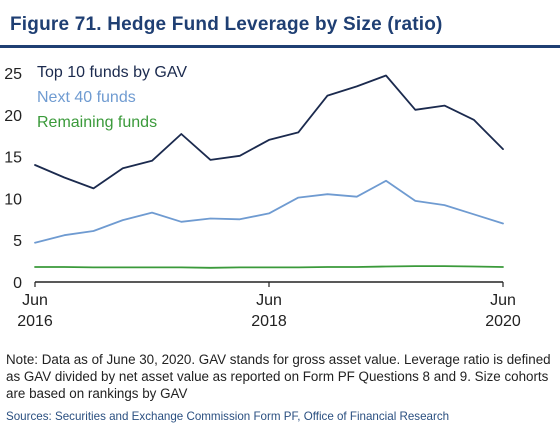  What do you see at coordinates (503, 321) in the screenshot?
I see `x-tick-label: 2020` at bounding box center [503, 321].